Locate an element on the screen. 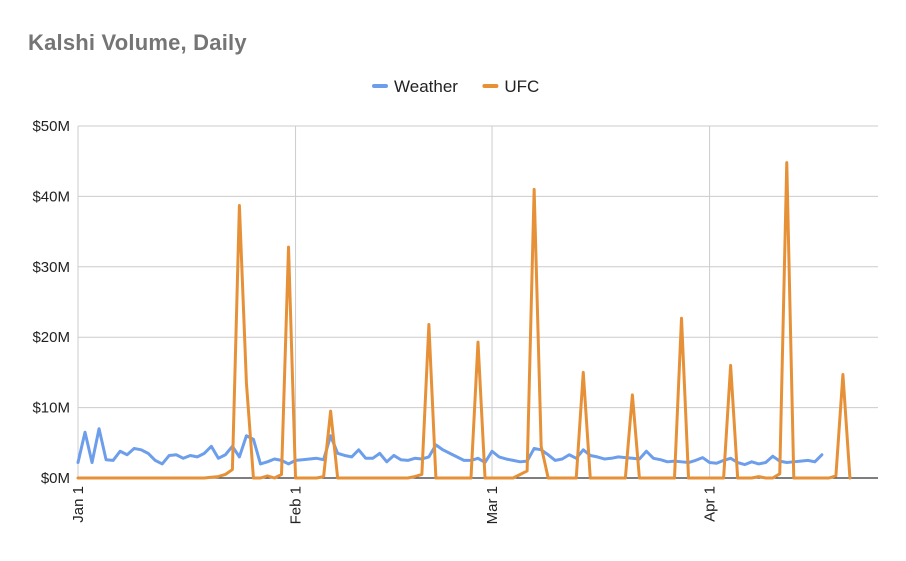  y-tick-label: $20M is located at coordinates (51, 337).